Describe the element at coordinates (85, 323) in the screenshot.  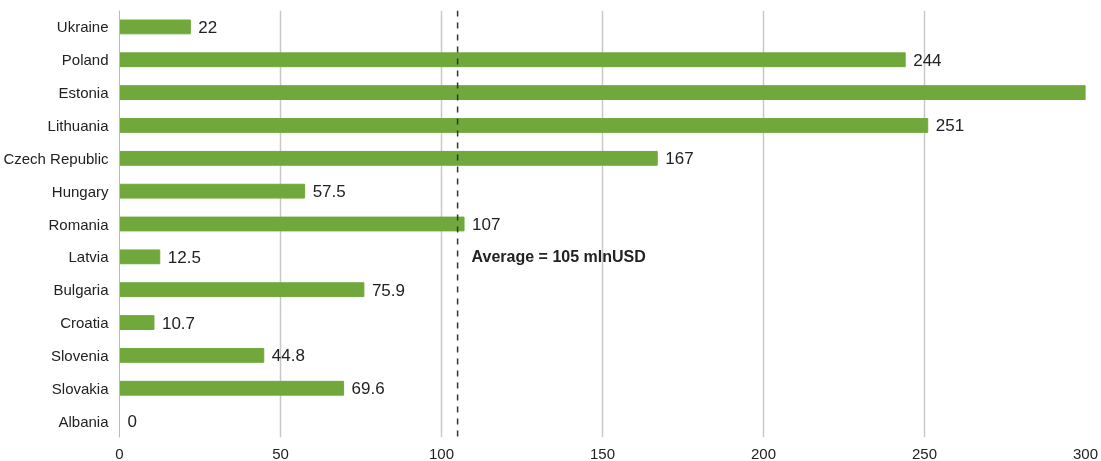
I see `y-tick-label: Croatia` at that location.